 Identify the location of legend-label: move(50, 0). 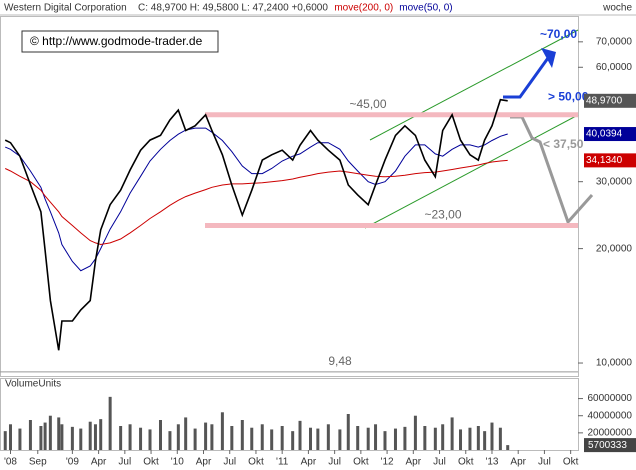
(425, 8).